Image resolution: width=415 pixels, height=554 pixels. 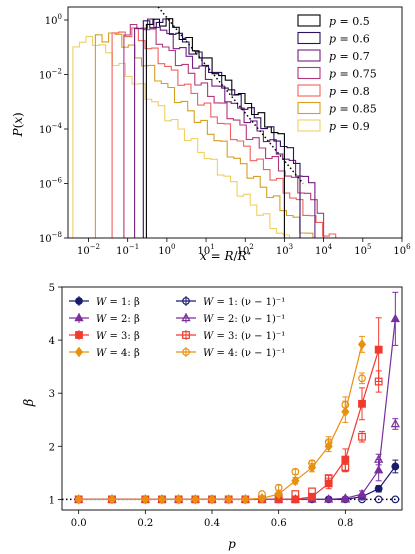 What do you see at coordinates (279, 523) in the screenshot?
I see `x-tick-label: 0.6` at bounding box center [279, 523].